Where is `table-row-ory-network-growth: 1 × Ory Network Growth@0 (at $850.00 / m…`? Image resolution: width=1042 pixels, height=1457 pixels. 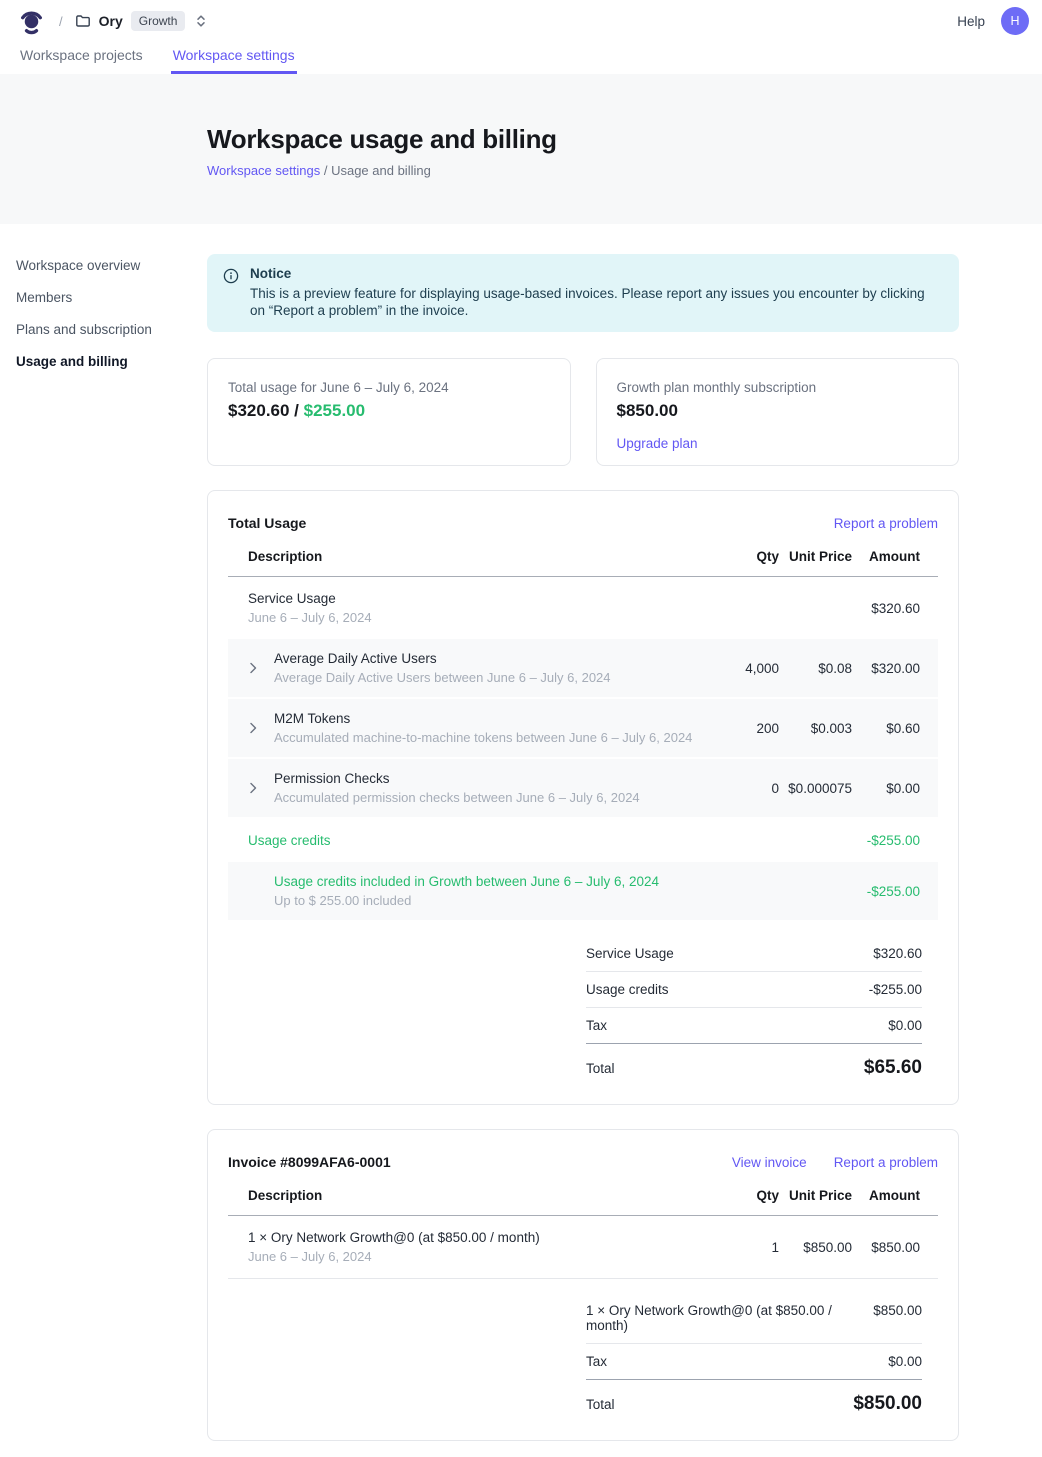 table-row-ory-network-growth: 1 × Ory Network Growth@0 (at $850.00 / m… is located at coordinates (583, 1247).